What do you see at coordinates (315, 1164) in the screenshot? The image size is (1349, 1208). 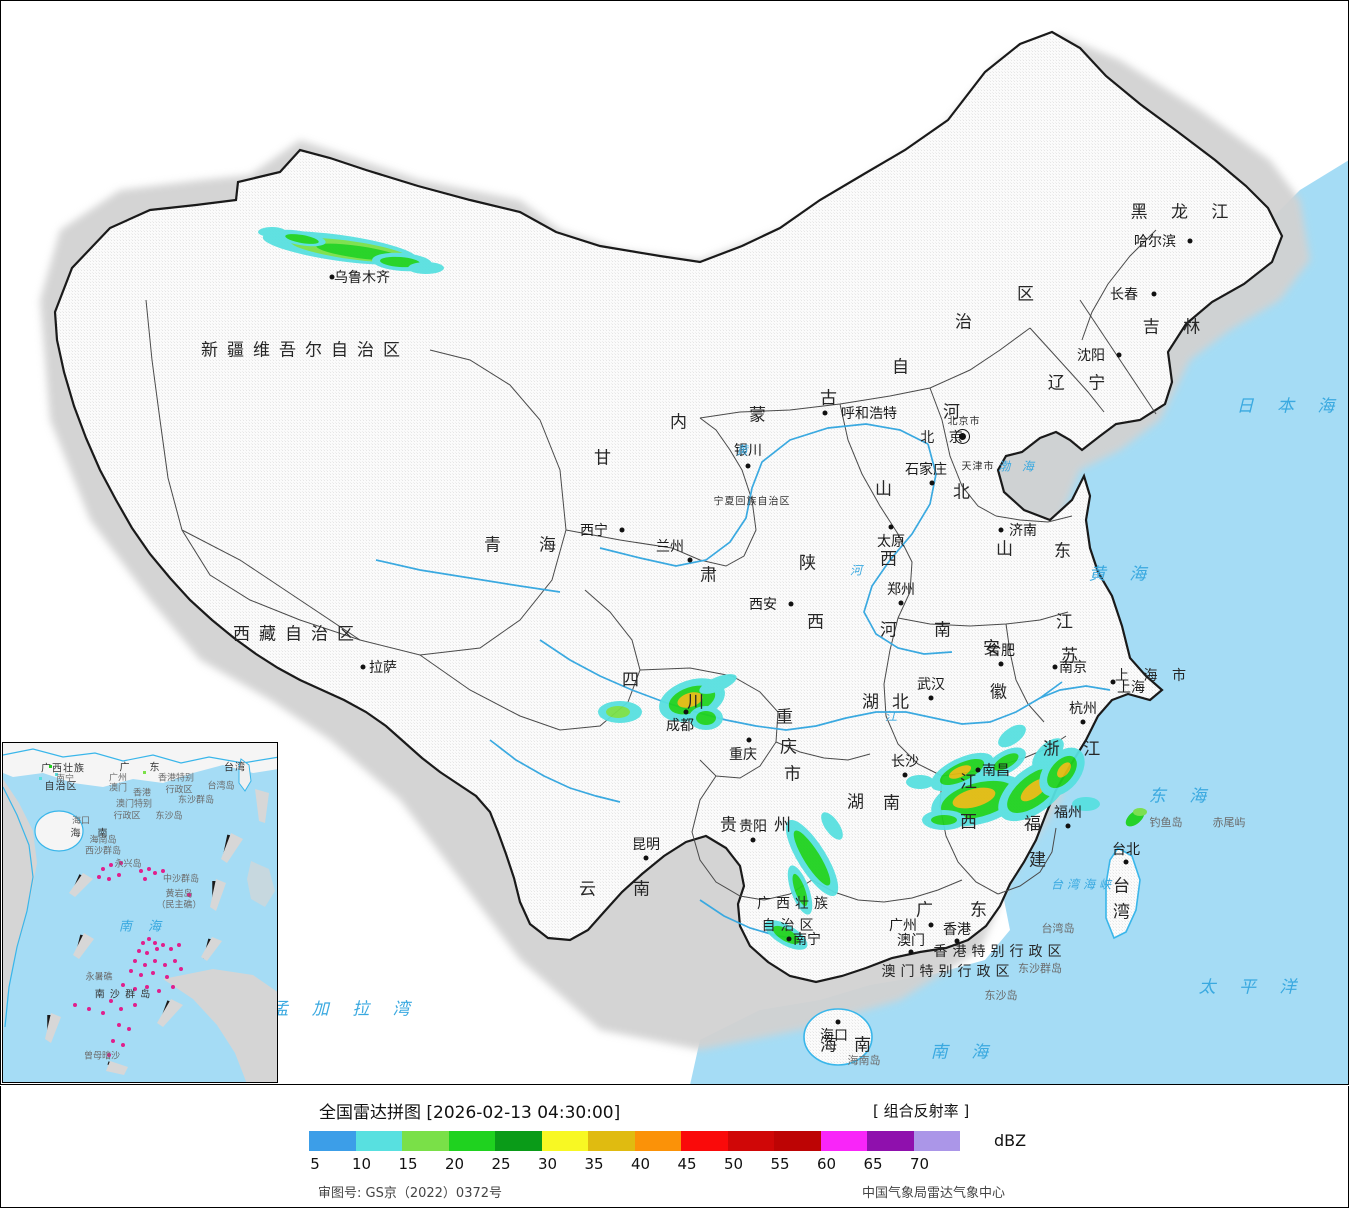 I see `tick-5: 5` at bounding box center [315, 1164].